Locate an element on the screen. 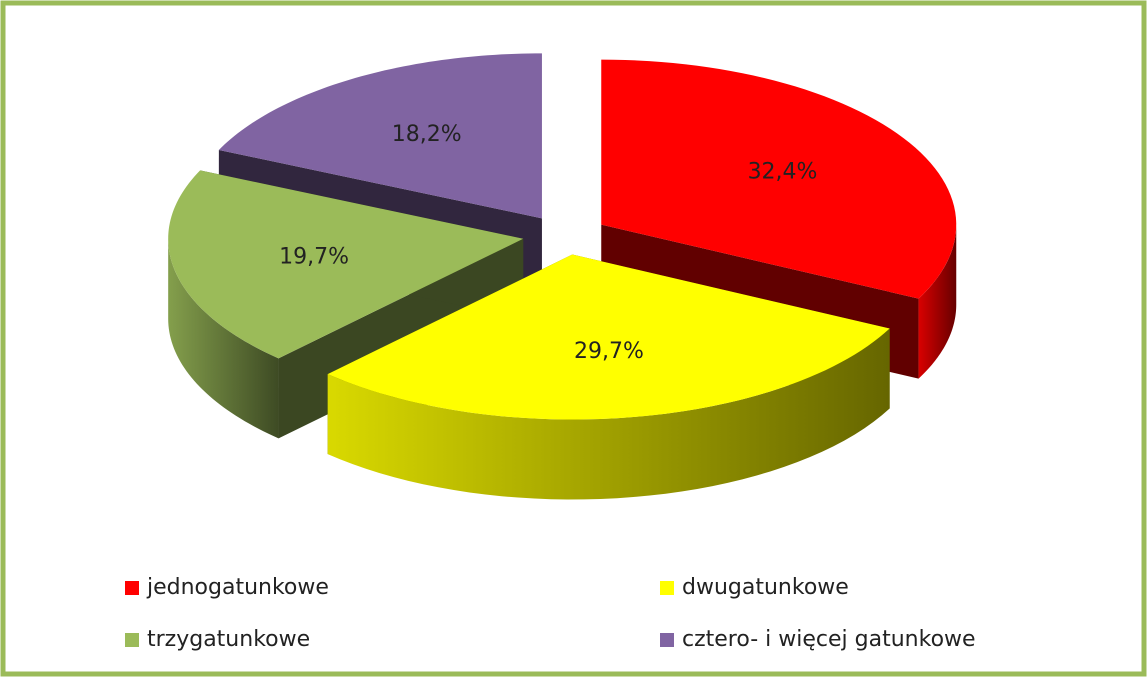 The width and height of the screenshot is (1147, 677). legend-label: cztero- i więcej gatunkowe is located at coordinates (829, 639).